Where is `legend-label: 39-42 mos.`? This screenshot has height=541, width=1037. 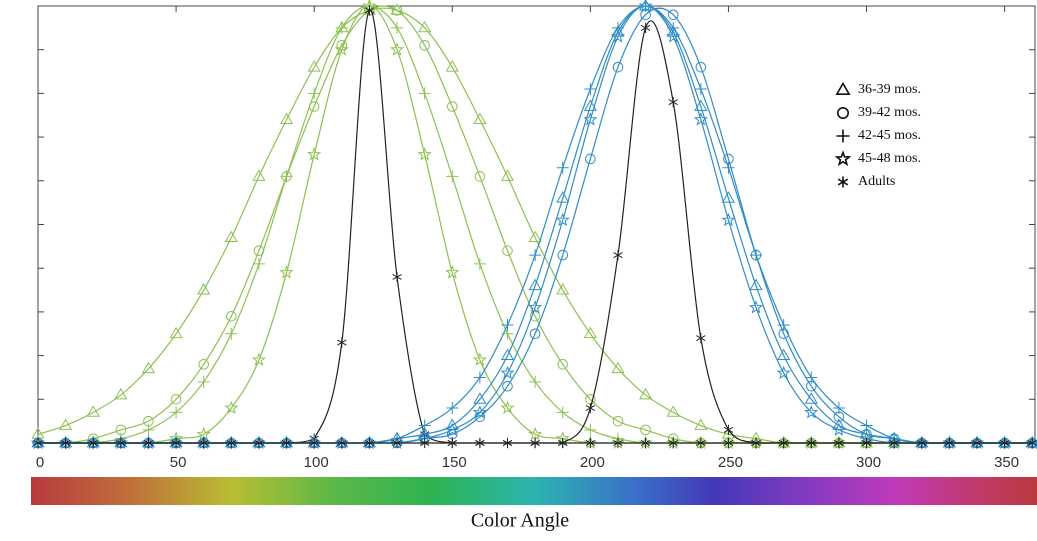 legend-label: 39-42 mos. is located at coordinates (889, 112).